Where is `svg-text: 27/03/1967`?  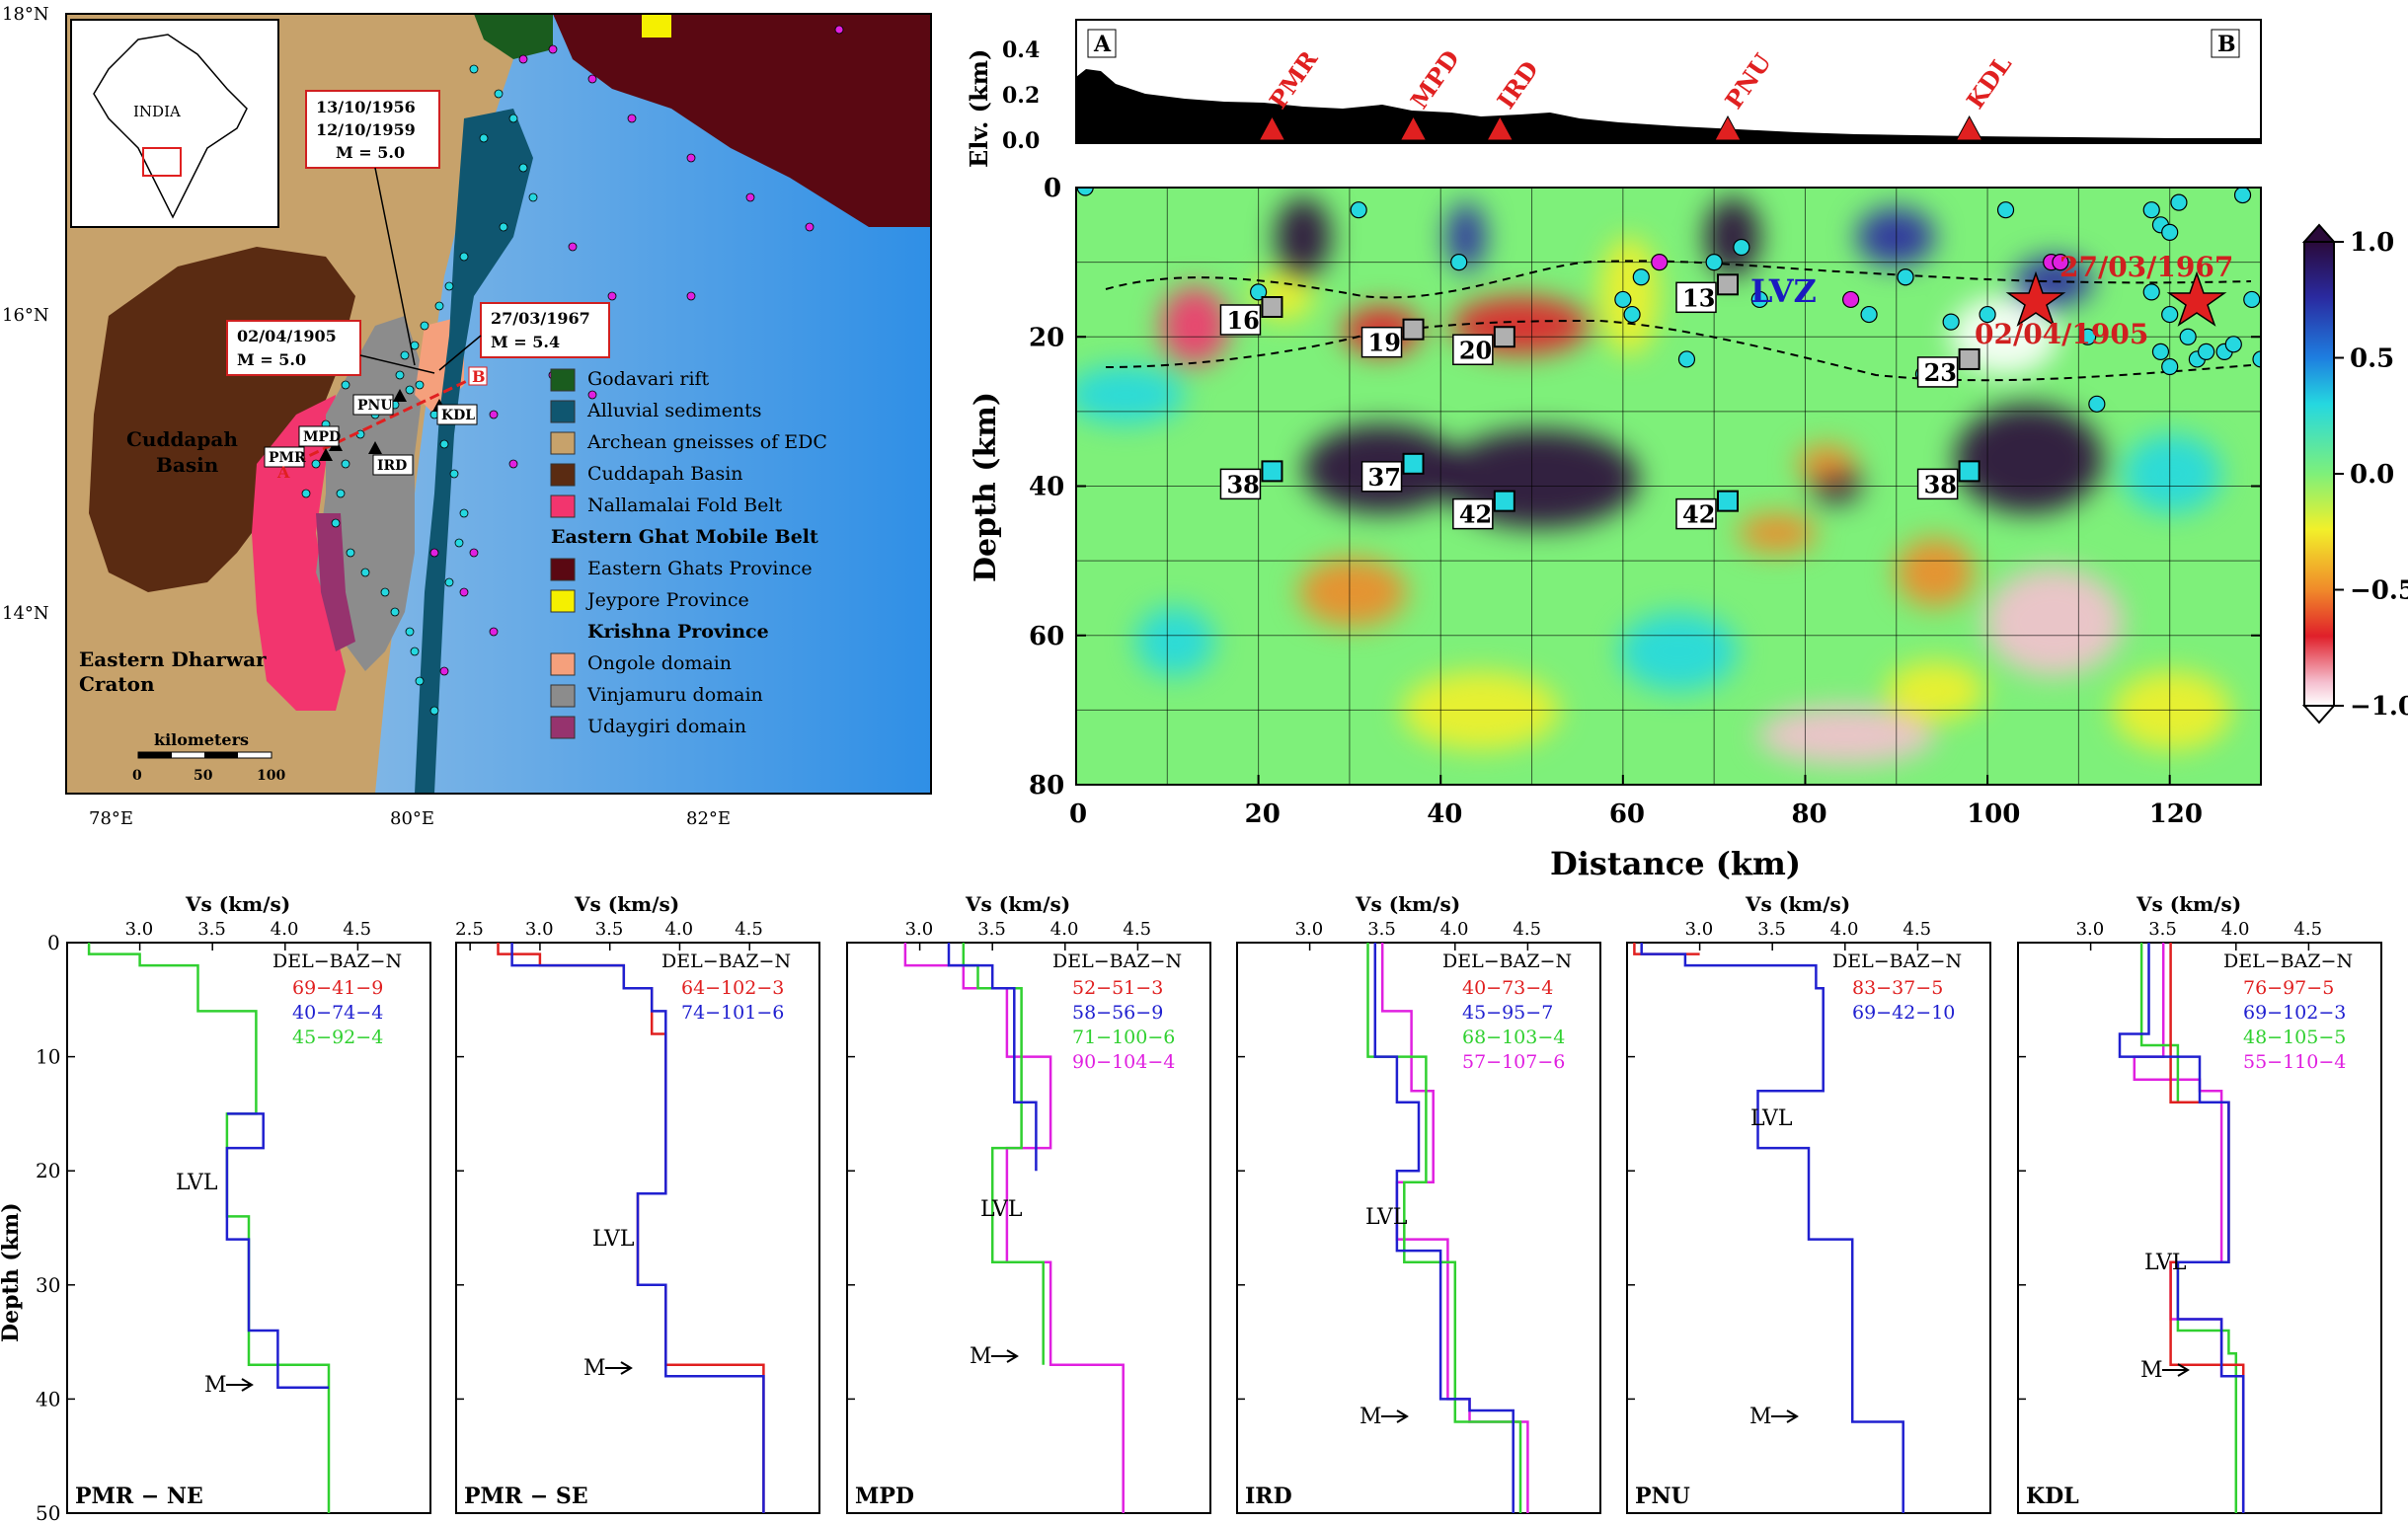 svg-text: 27/03/1967 is located at coordinates (540, 318).